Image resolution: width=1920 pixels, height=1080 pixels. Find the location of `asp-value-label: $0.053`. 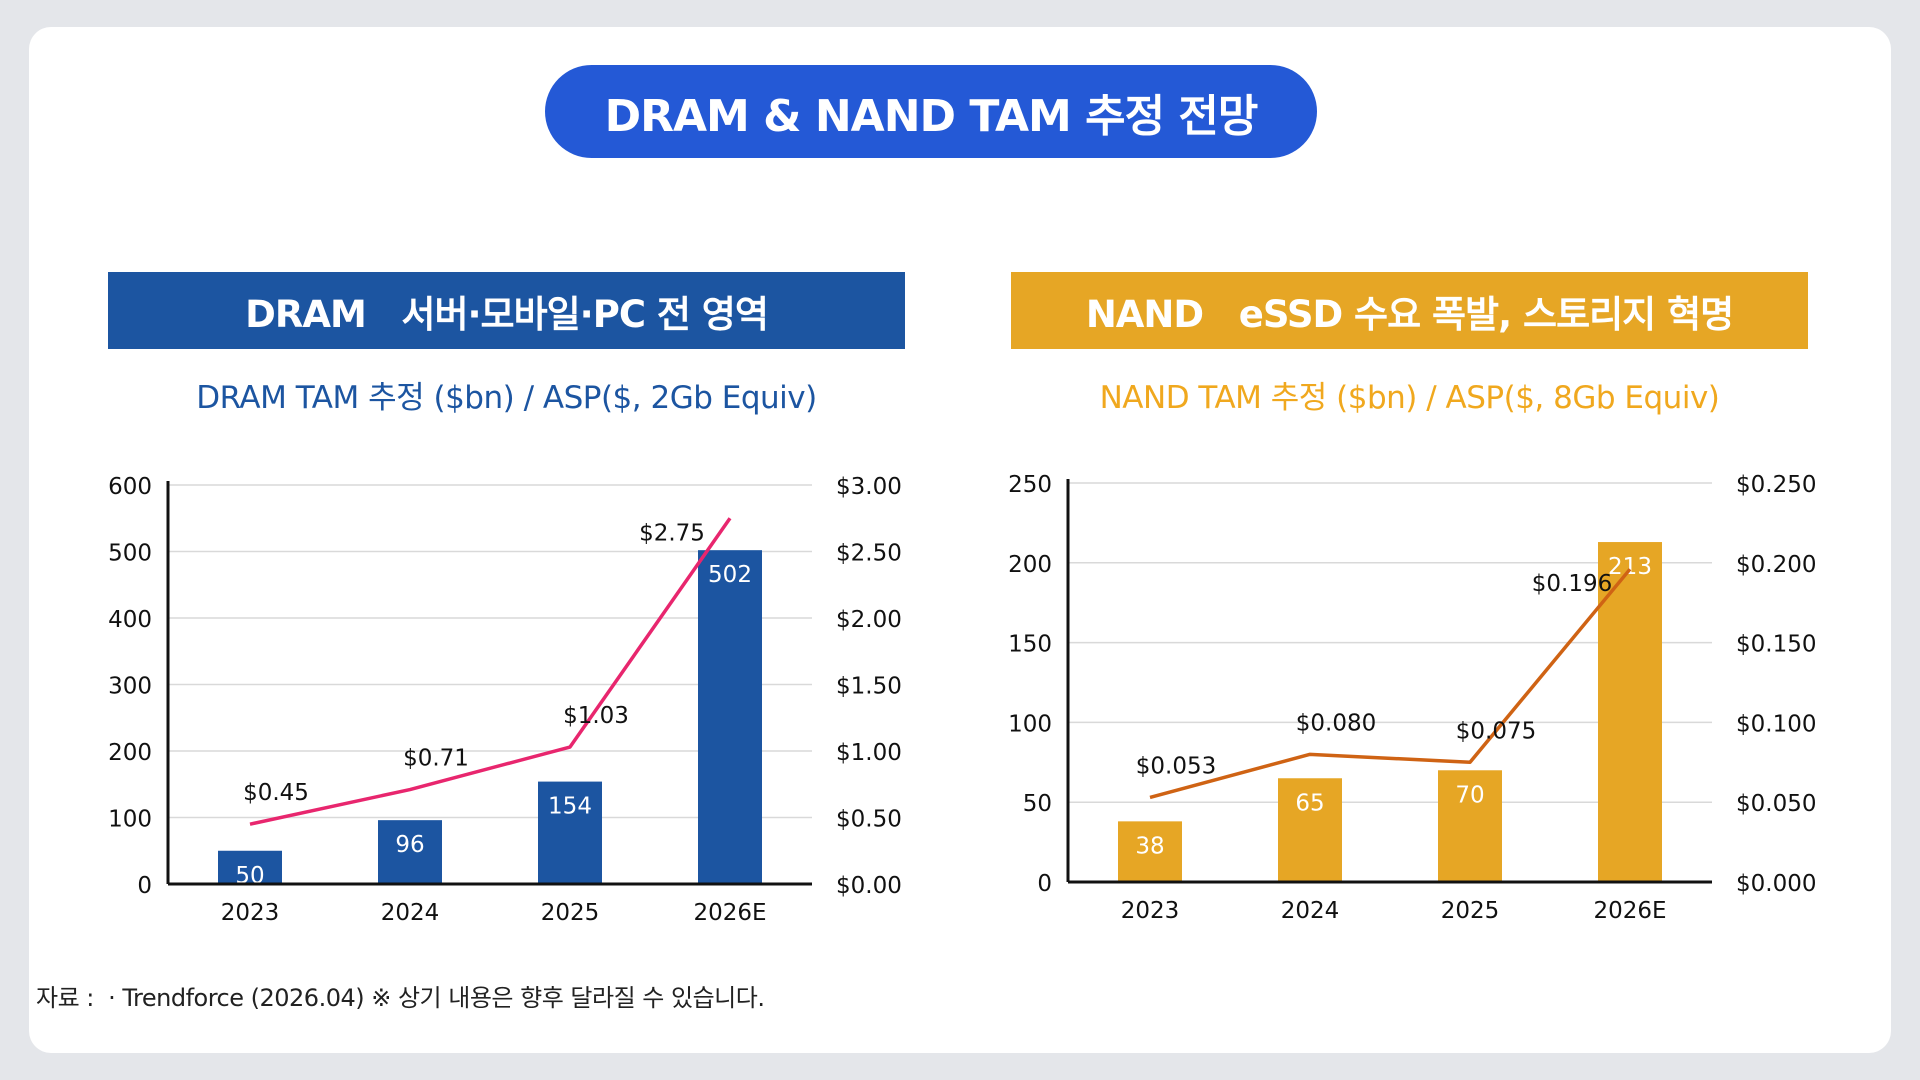

asp-value-label: $0.053 is located at coordinates (1176, 766).